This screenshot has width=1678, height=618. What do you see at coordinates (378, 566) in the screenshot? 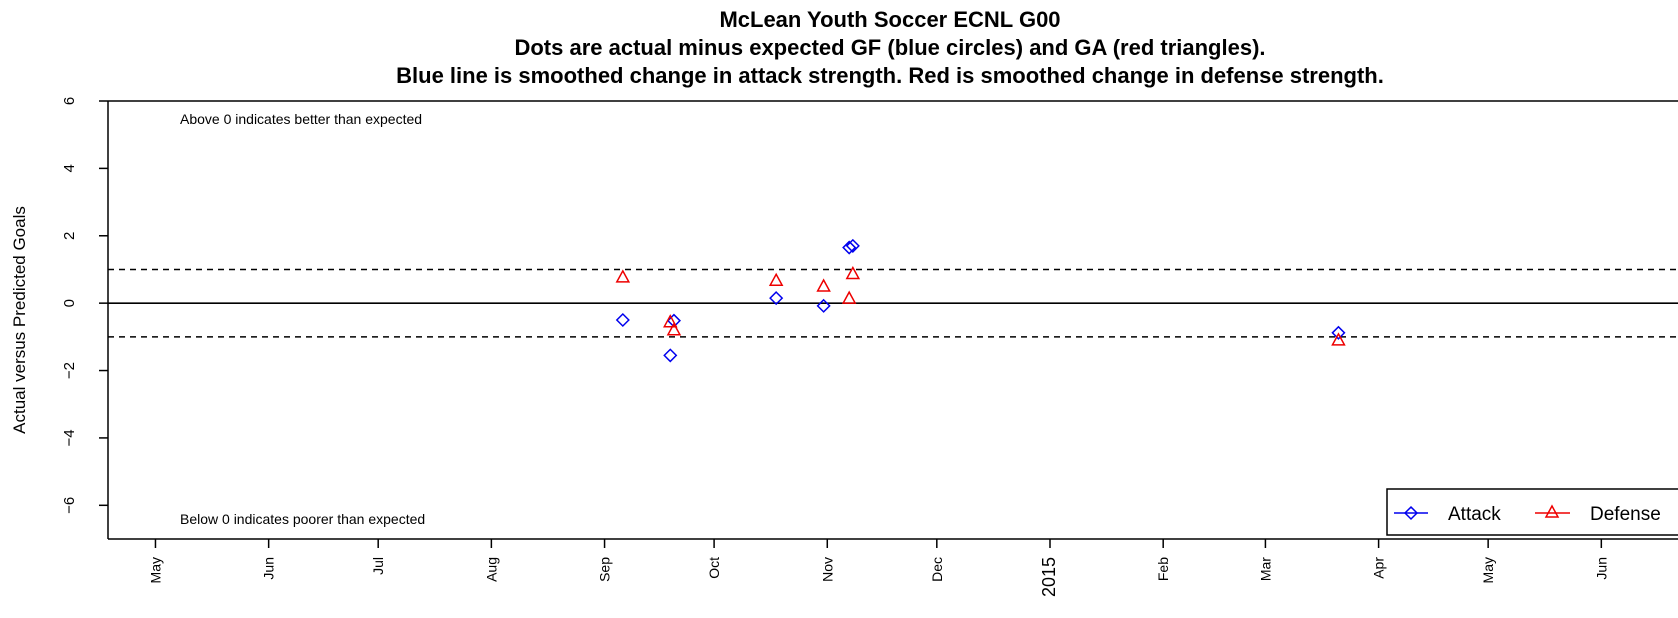
I see `x-tick-label: Jul` at bounding box center [378, 566].